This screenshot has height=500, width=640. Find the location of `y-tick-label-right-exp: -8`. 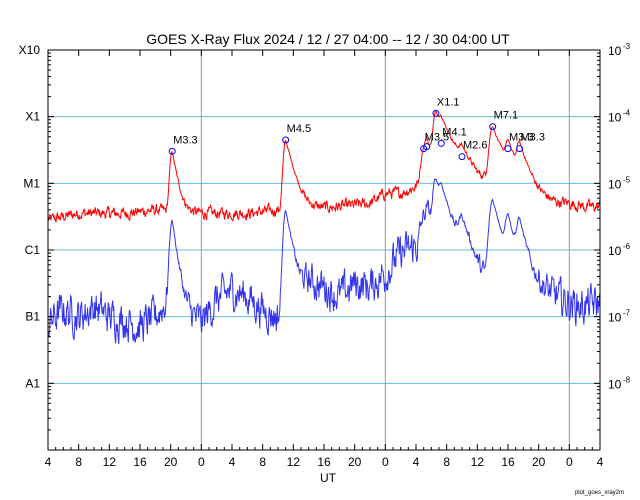

y-tick-label-right-exp: -8 is located at coordinates (627, 379).